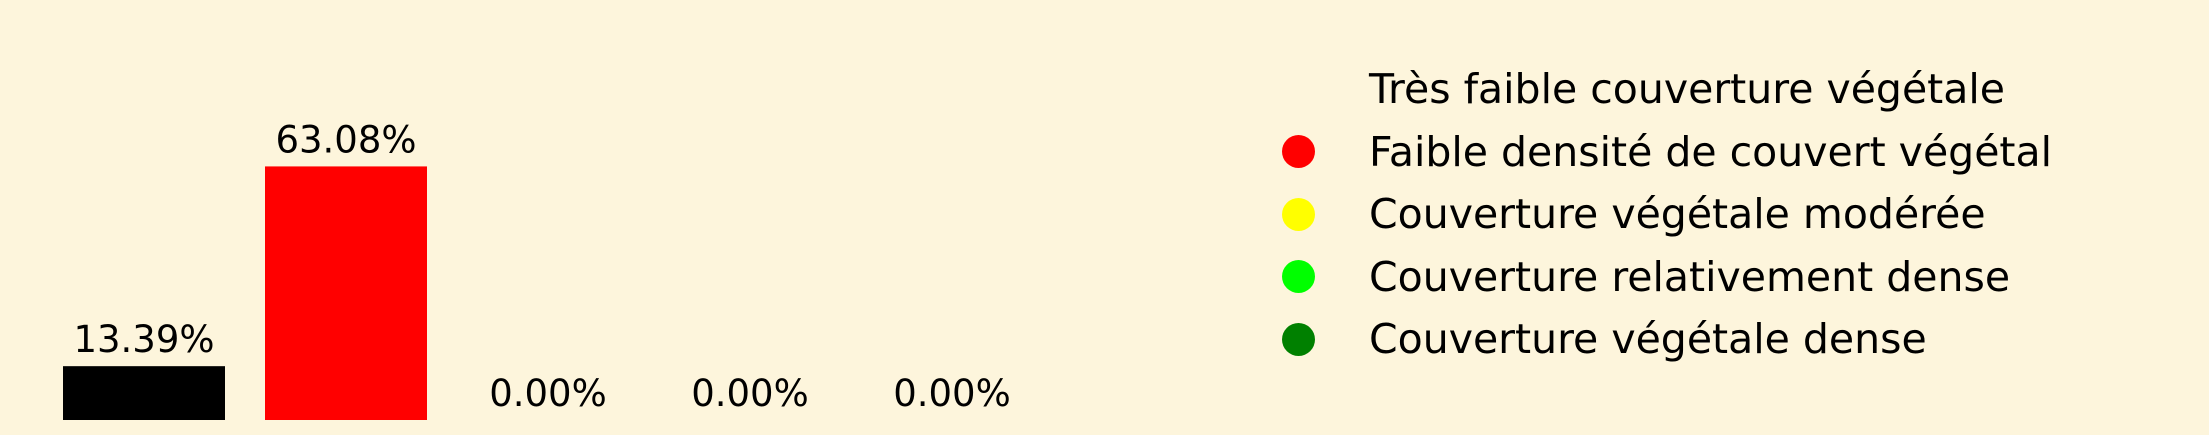  Describe the element at coordinates (1648, 339) in the screenshot. I see `legend-label: Couverture végétale dense` at that location.